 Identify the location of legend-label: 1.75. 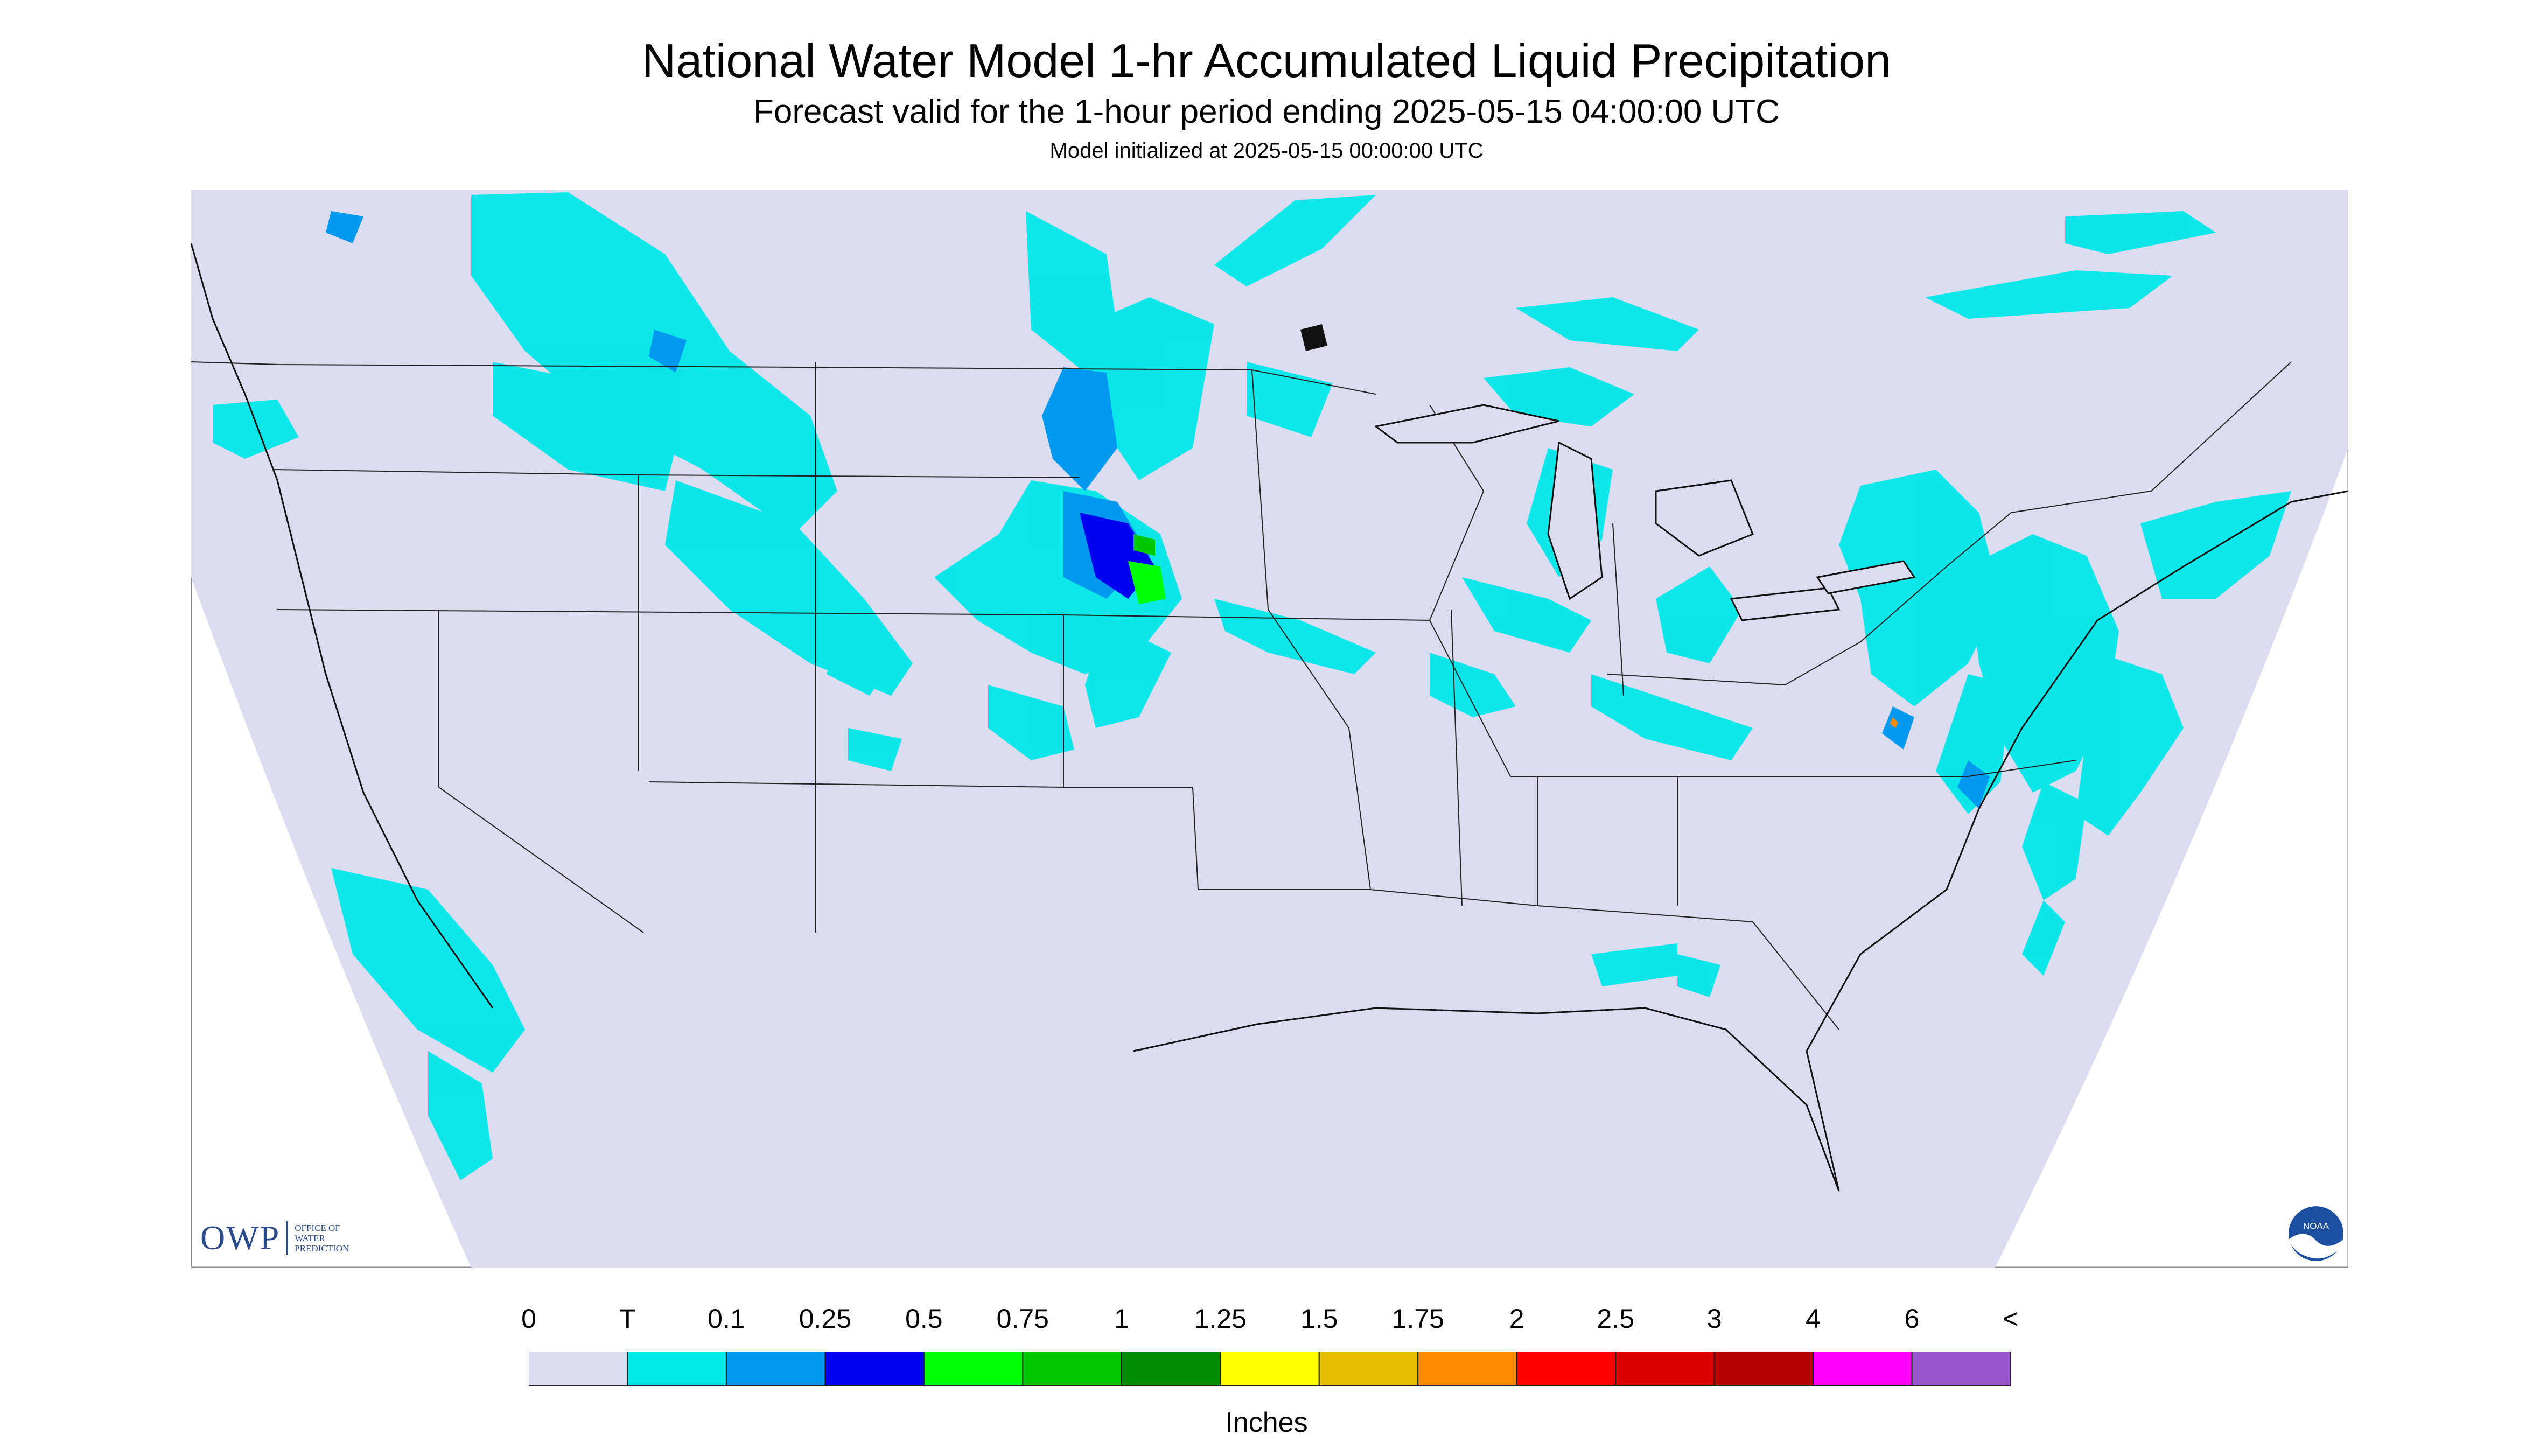
(1418, 1319).